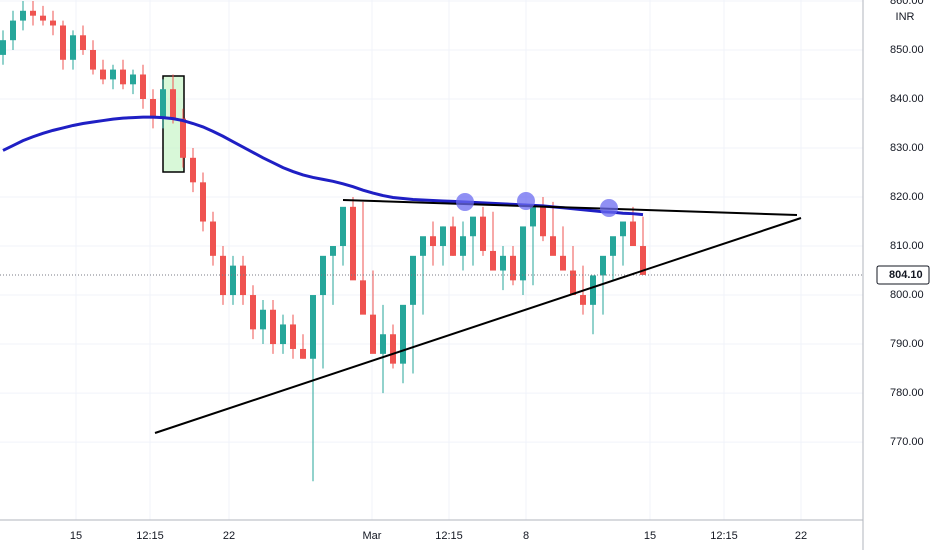 Image resolution: width=932 pixels, height=550 pixels. I want to click on x-tick-label: 8, so click(526, 536).